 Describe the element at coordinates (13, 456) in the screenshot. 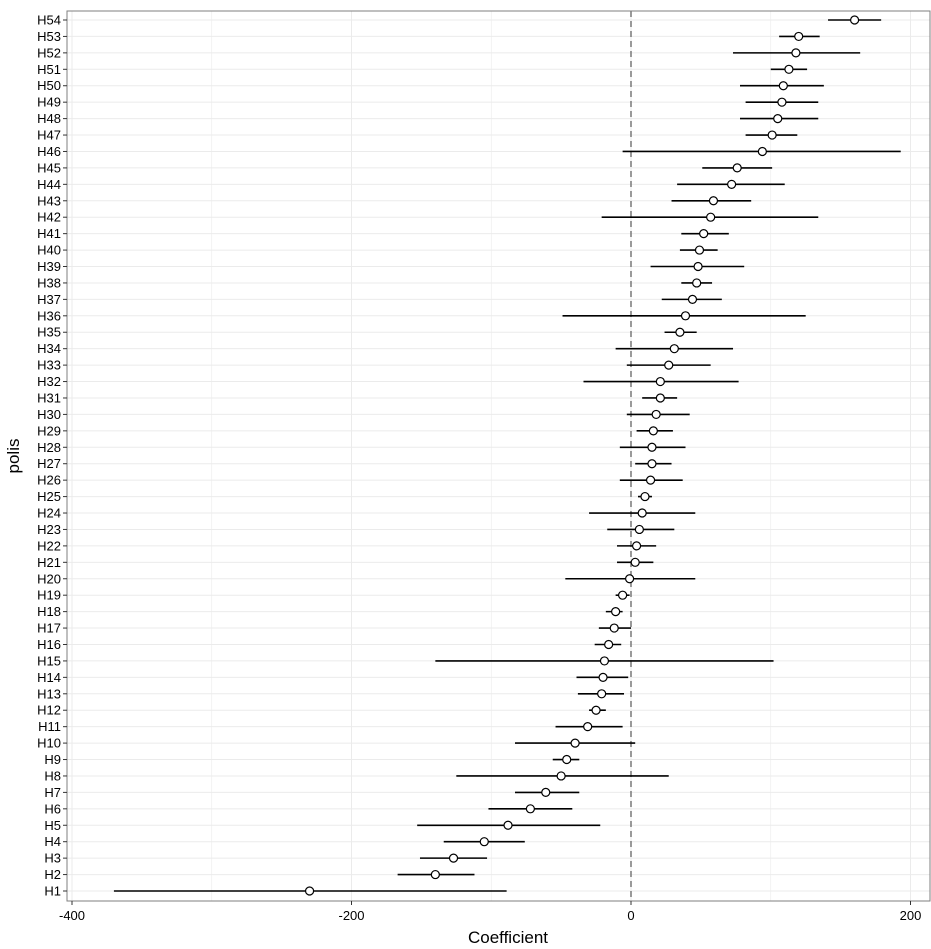

I see `y-axis-title: polis` at that location.